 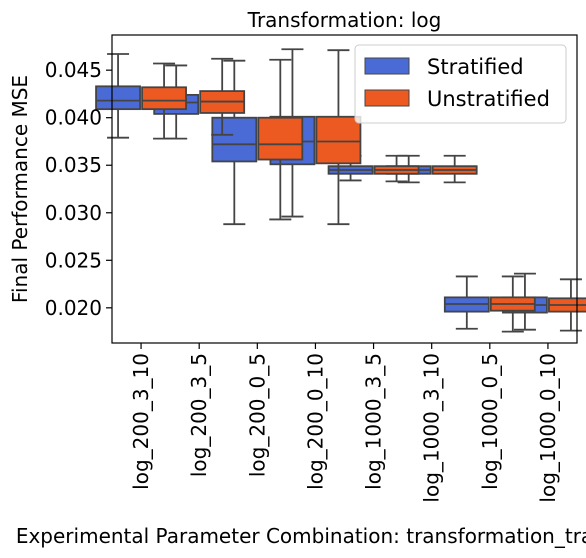 What do you see at coordinates (73, 308) in the screenshot?
I see `y-tick-label: 0.020` at bounding box center [73, 308].